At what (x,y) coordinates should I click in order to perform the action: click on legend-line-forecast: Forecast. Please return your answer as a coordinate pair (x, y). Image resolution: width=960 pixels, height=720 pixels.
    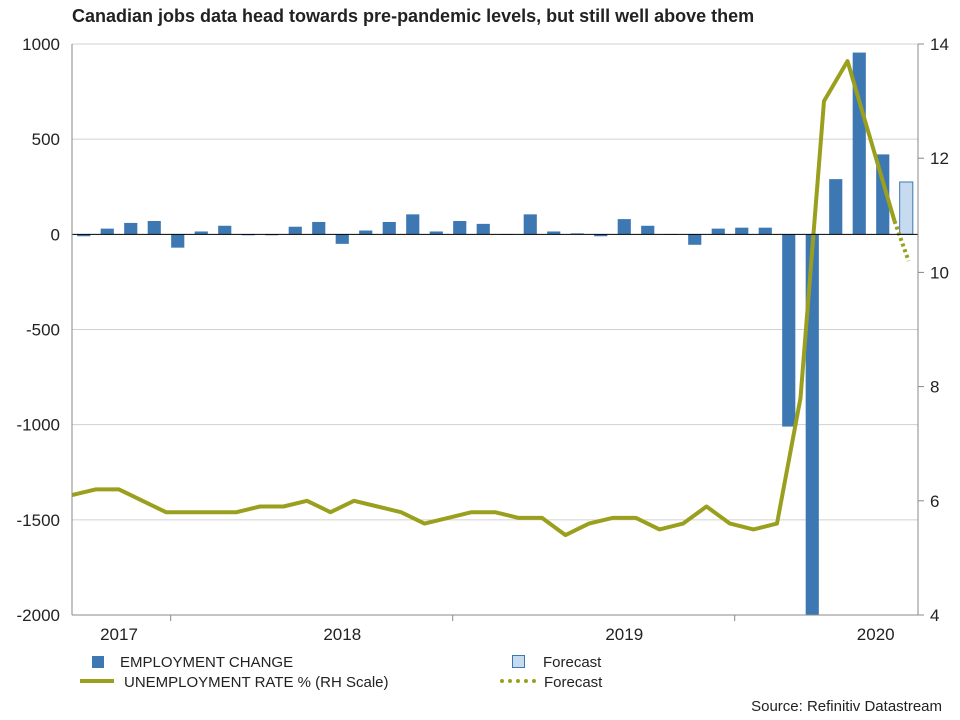
    Looking at the image, I should click on (551, 682).